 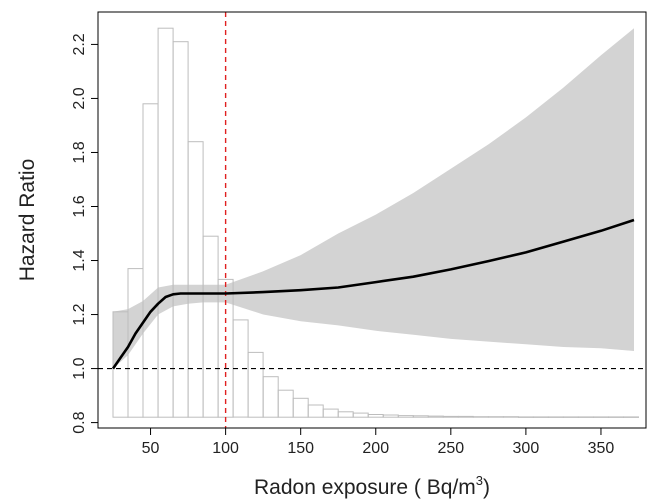 What do you see at coordinates (479, 480) in the screenshot?
I see `x-axis-label-superscript: 3` at bounding box center [479, 480].